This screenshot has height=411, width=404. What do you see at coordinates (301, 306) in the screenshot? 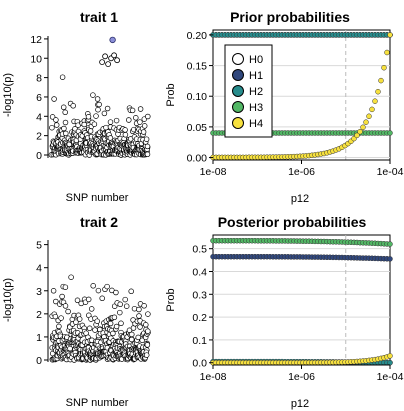
I see `grid` at bounding box center [301, 306].